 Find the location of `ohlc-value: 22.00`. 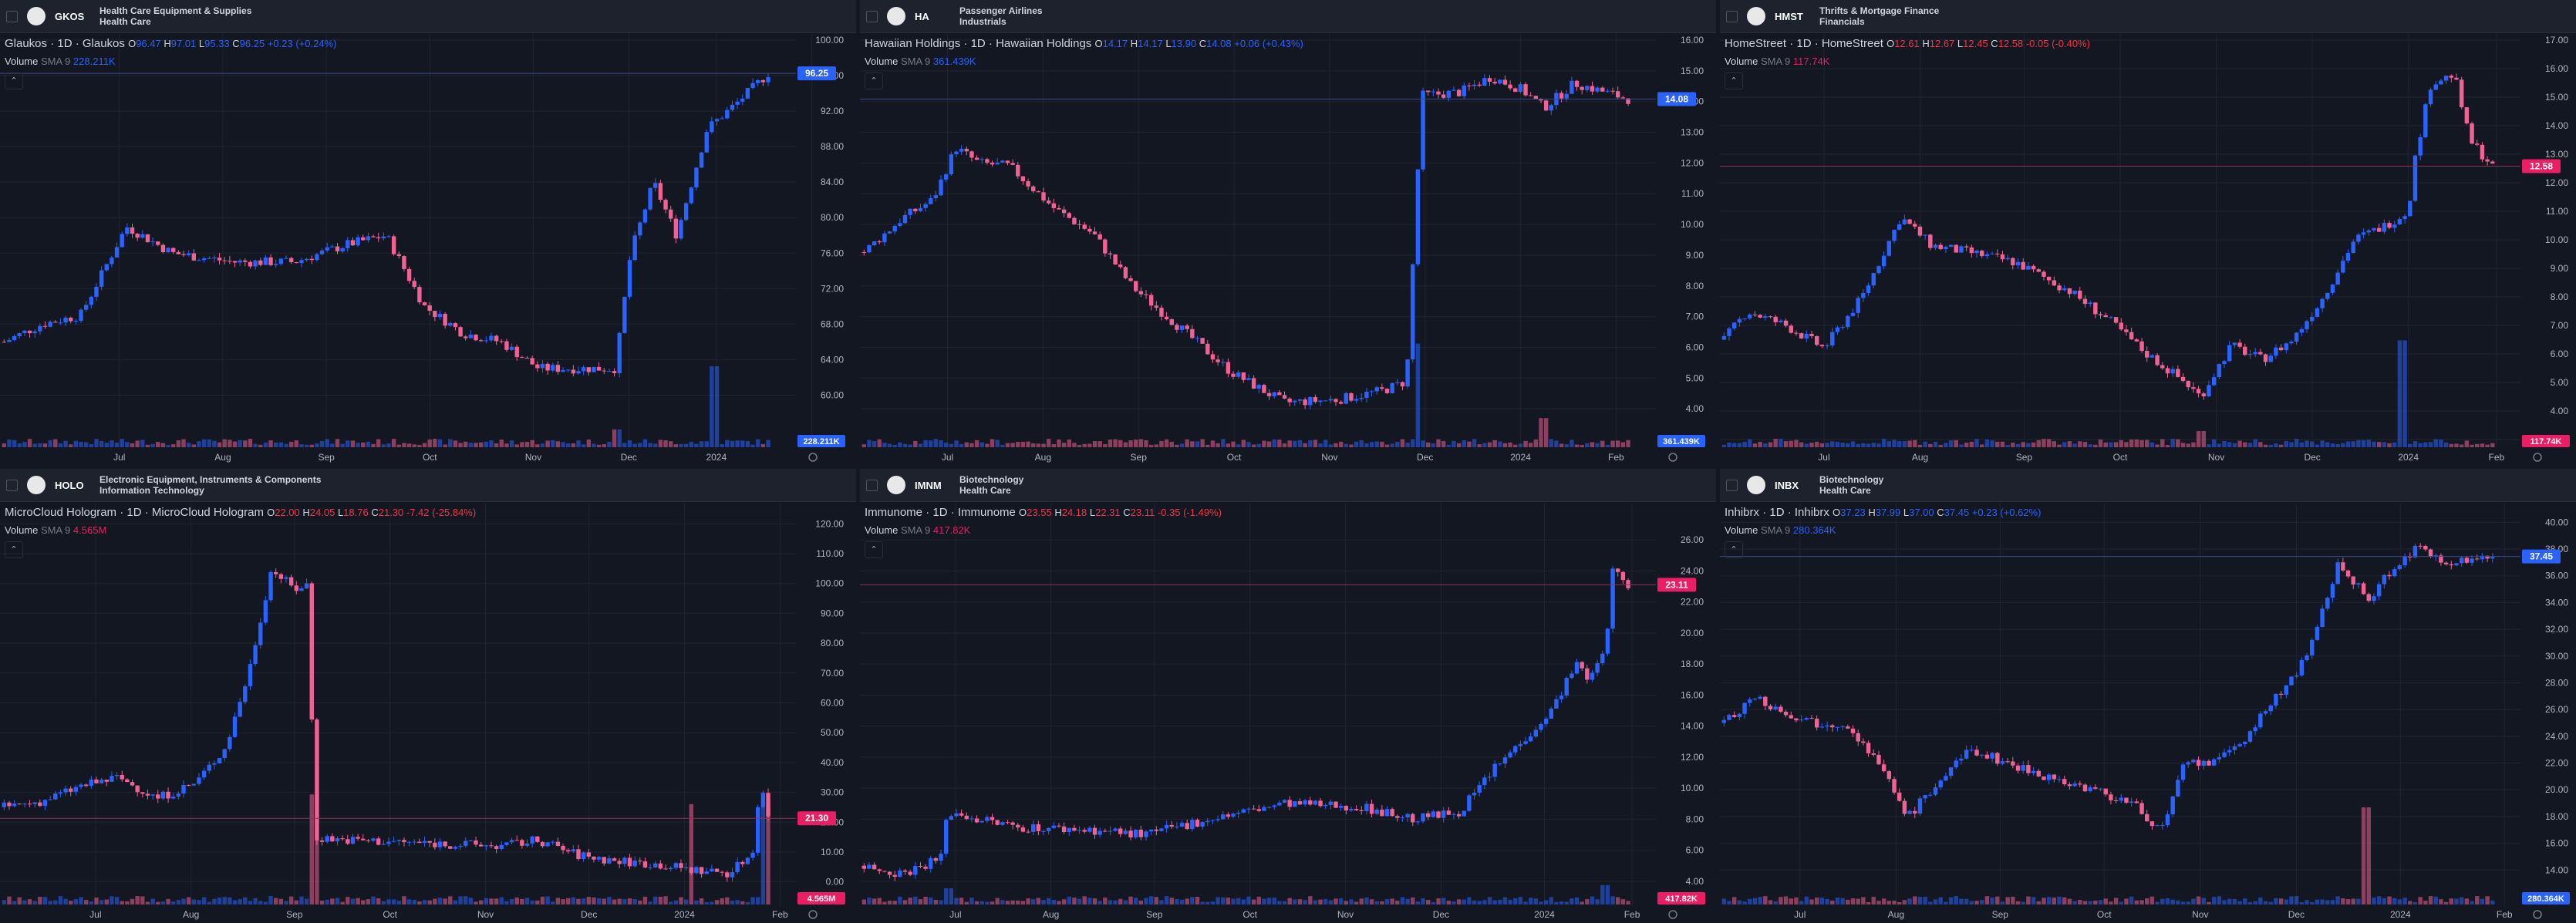

ohlc-value: 22.00 is located at coordinates (289, 512).